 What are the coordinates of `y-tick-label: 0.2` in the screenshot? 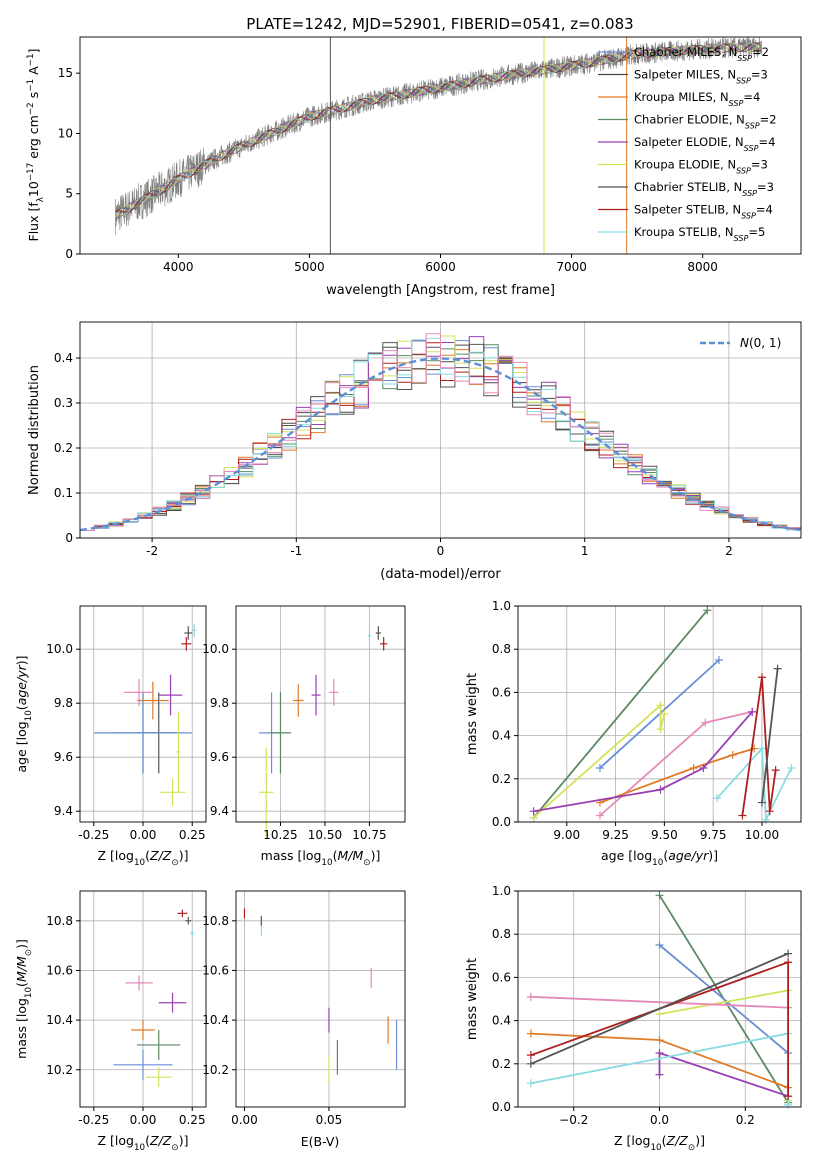 It's located at (501, 1064).